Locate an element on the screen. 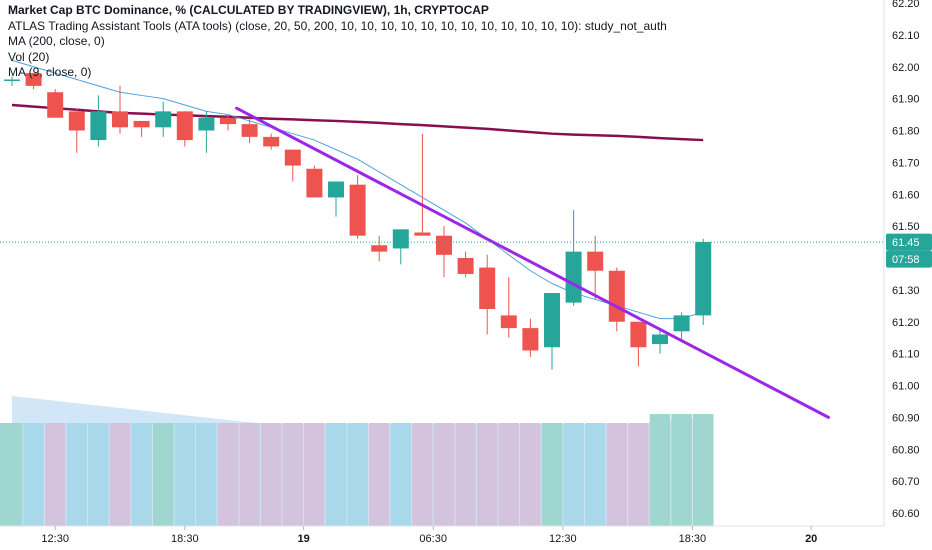 The width and height of the screenshot is (932, 550). y-tick-label: 61.60 is located at coordinates (906, 195).